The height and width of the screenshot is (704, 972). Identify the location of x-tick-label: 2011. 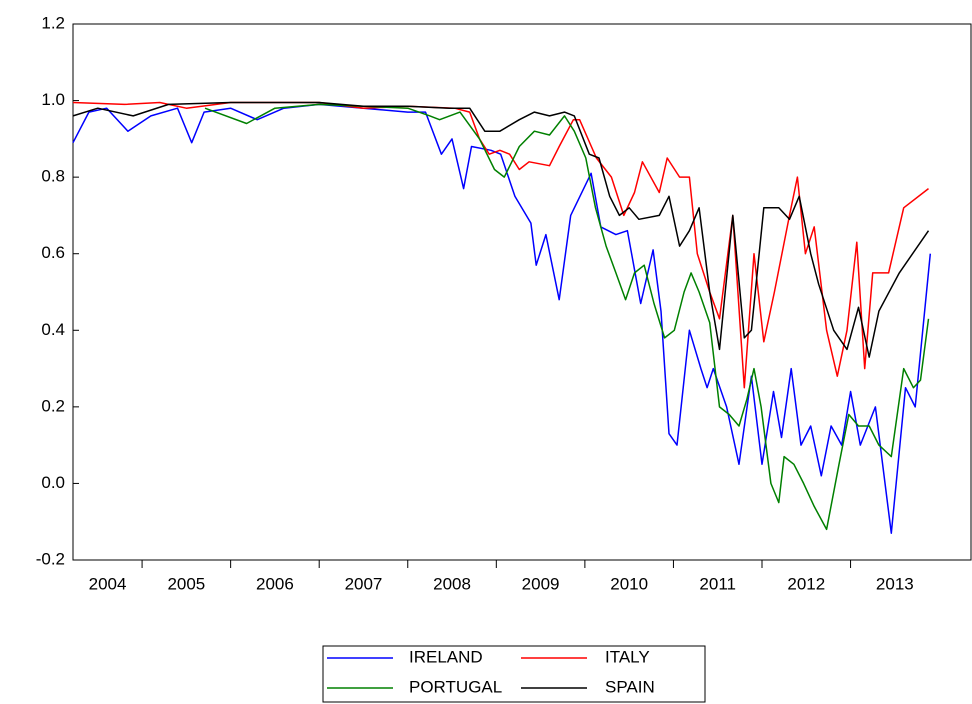
(717, 583).